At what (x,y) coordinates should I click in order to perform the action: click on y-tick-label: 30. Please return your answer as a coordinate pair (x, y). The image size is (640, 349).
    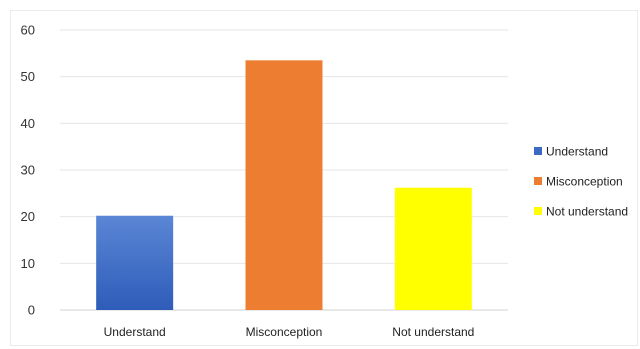
    Looking at the image, I should click on (28, 170).